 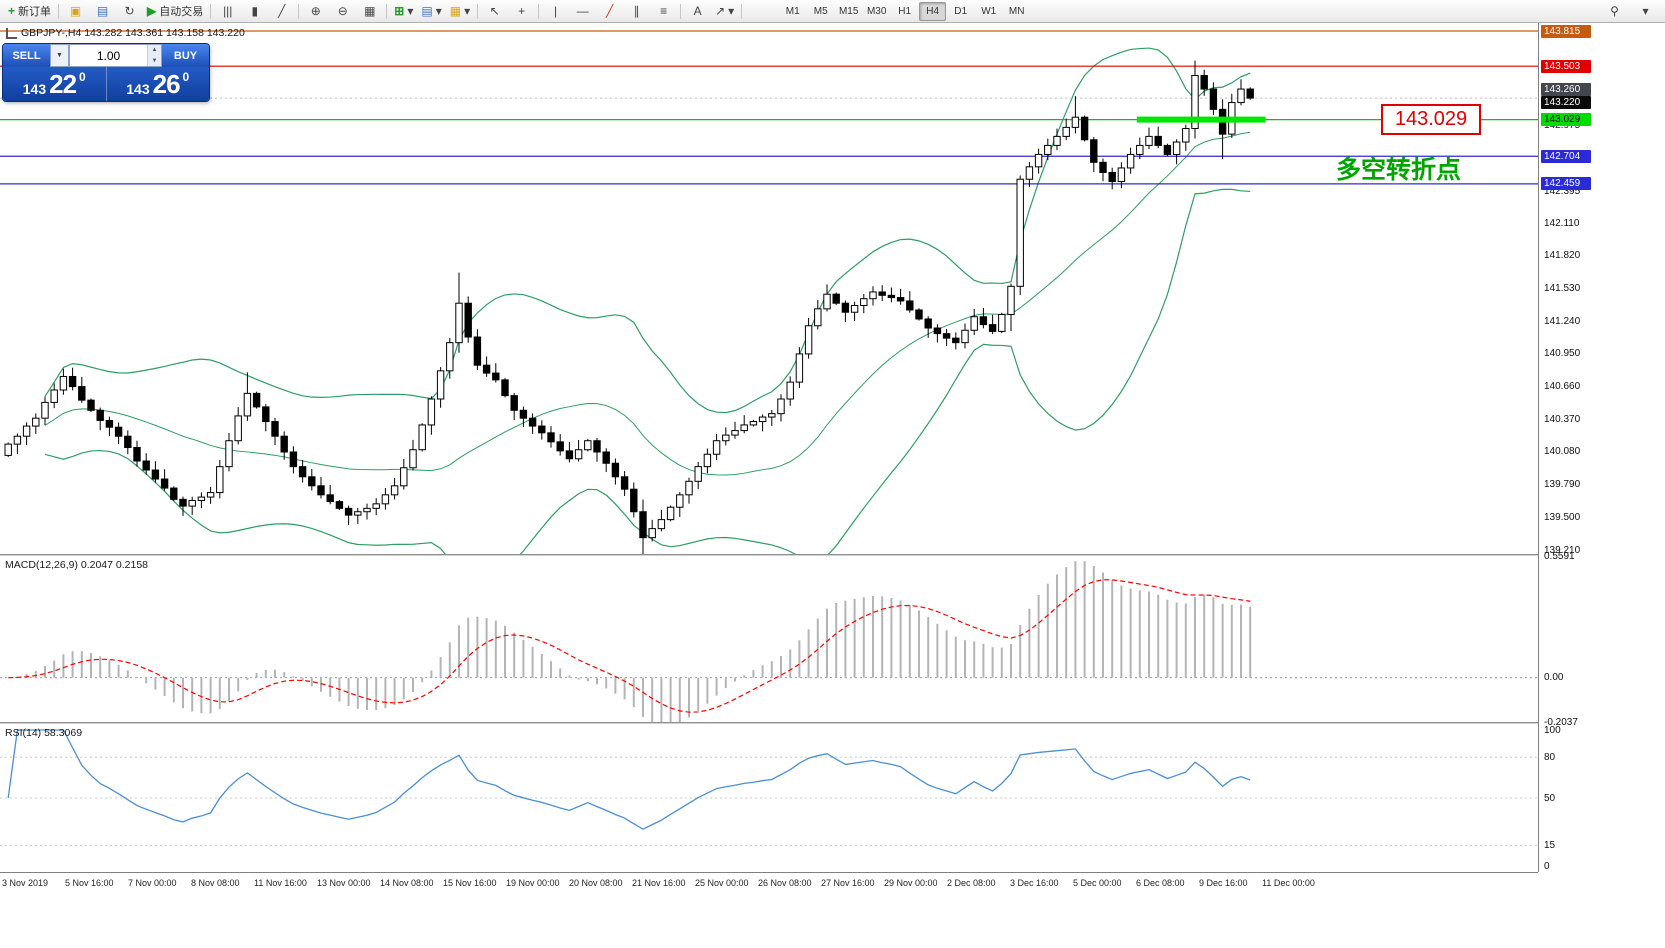 I want to click on time-label: 25 Nov 00:00, so click(x=722, y=883).